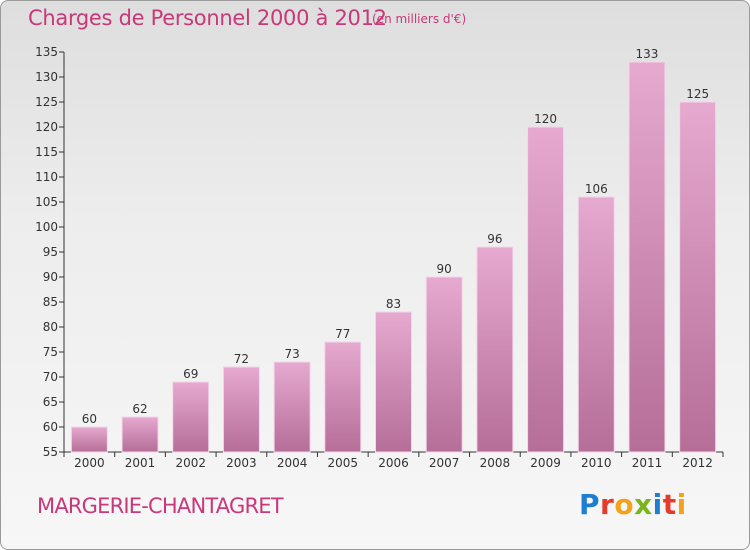 This screenshot has width=750, height=550. I want to click on x-tick-label: 2011, so click(647, 463).